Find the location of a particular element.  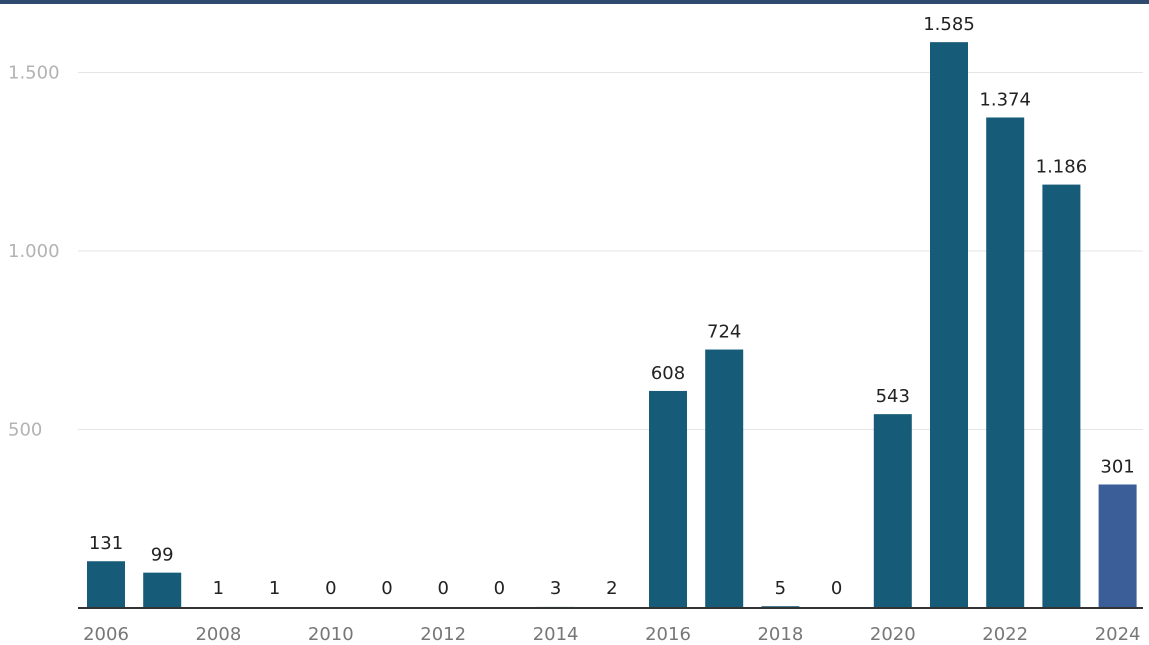

data-label: 608 is located at coordinates (668, 373).